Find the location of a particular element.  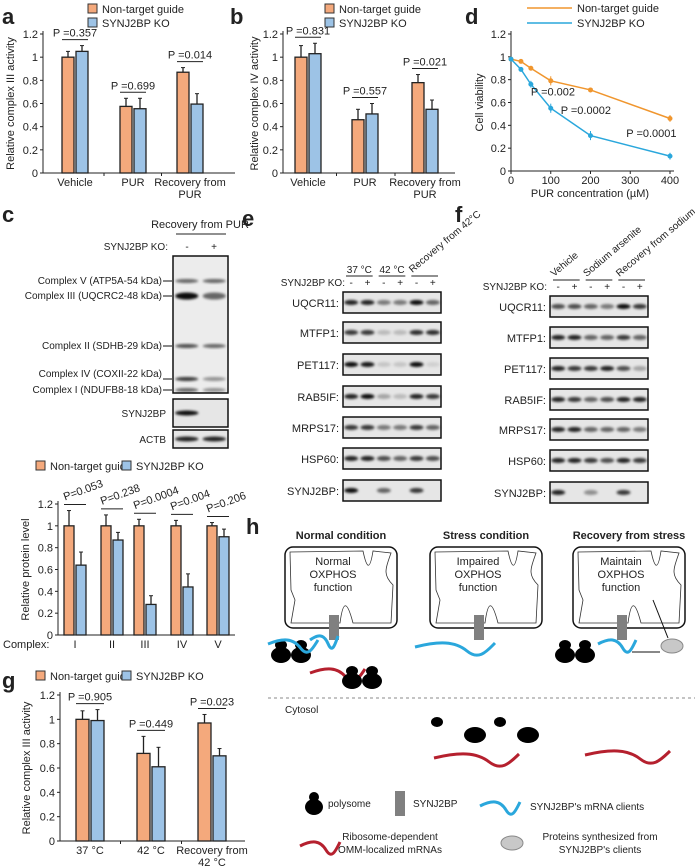

condition-title: Stress condition is located at coordinates (486, 536).